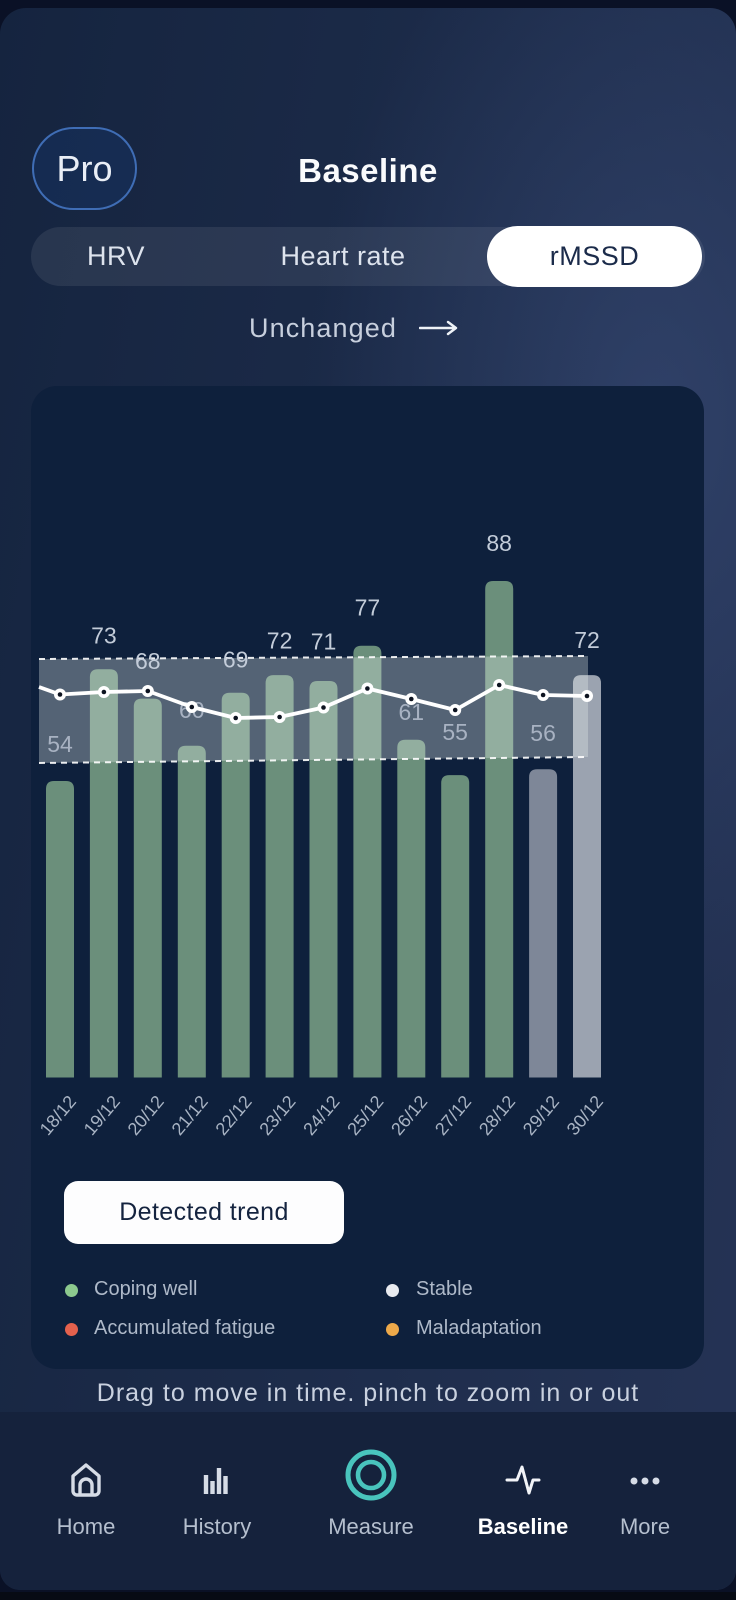 This screenshot has width=736, height=1600. Describe the element at coordinates (277, 1115) in the screenshot. I see `svg-text: 23/12` at that location.